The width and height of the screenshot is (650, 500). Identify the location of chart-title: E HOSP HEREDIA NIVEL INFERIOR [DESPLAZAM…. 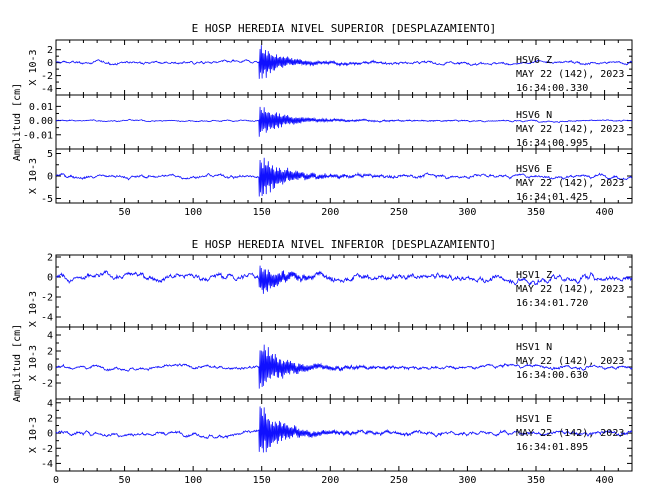
(344, 244).